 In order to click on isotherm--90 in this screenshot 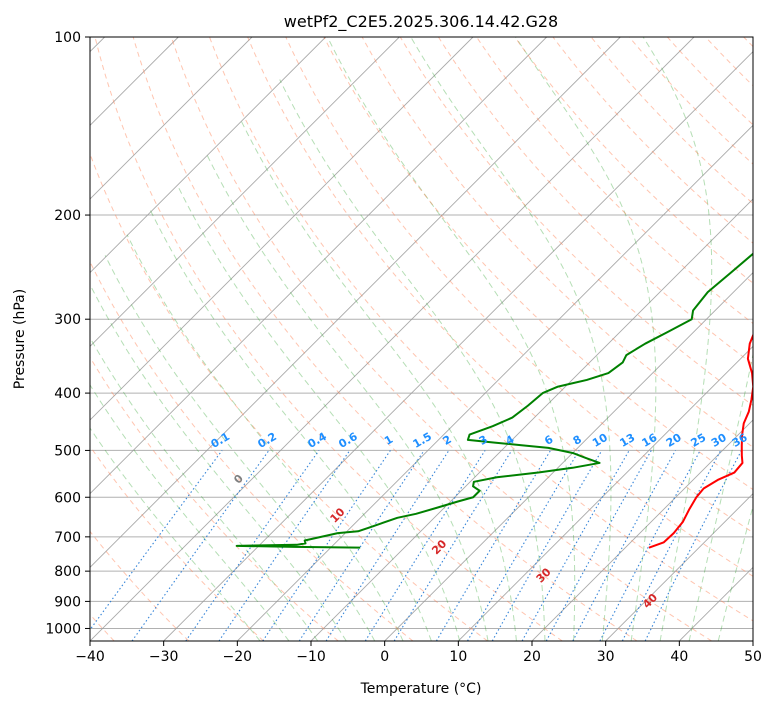, I will do `click(208, 155)`.